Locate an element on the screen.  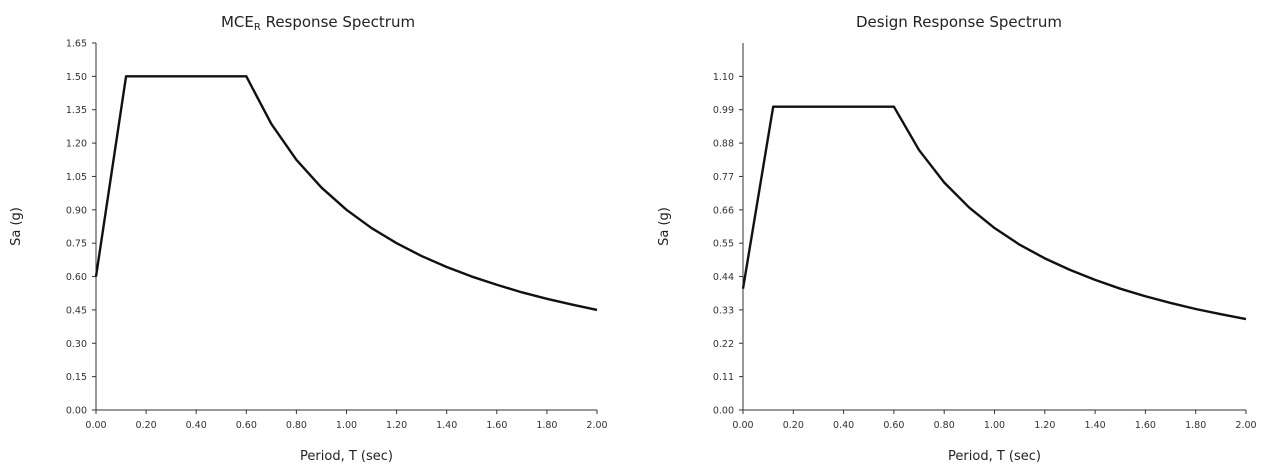
y-tick-label: 1.50 is located at coordinates (76, 77).